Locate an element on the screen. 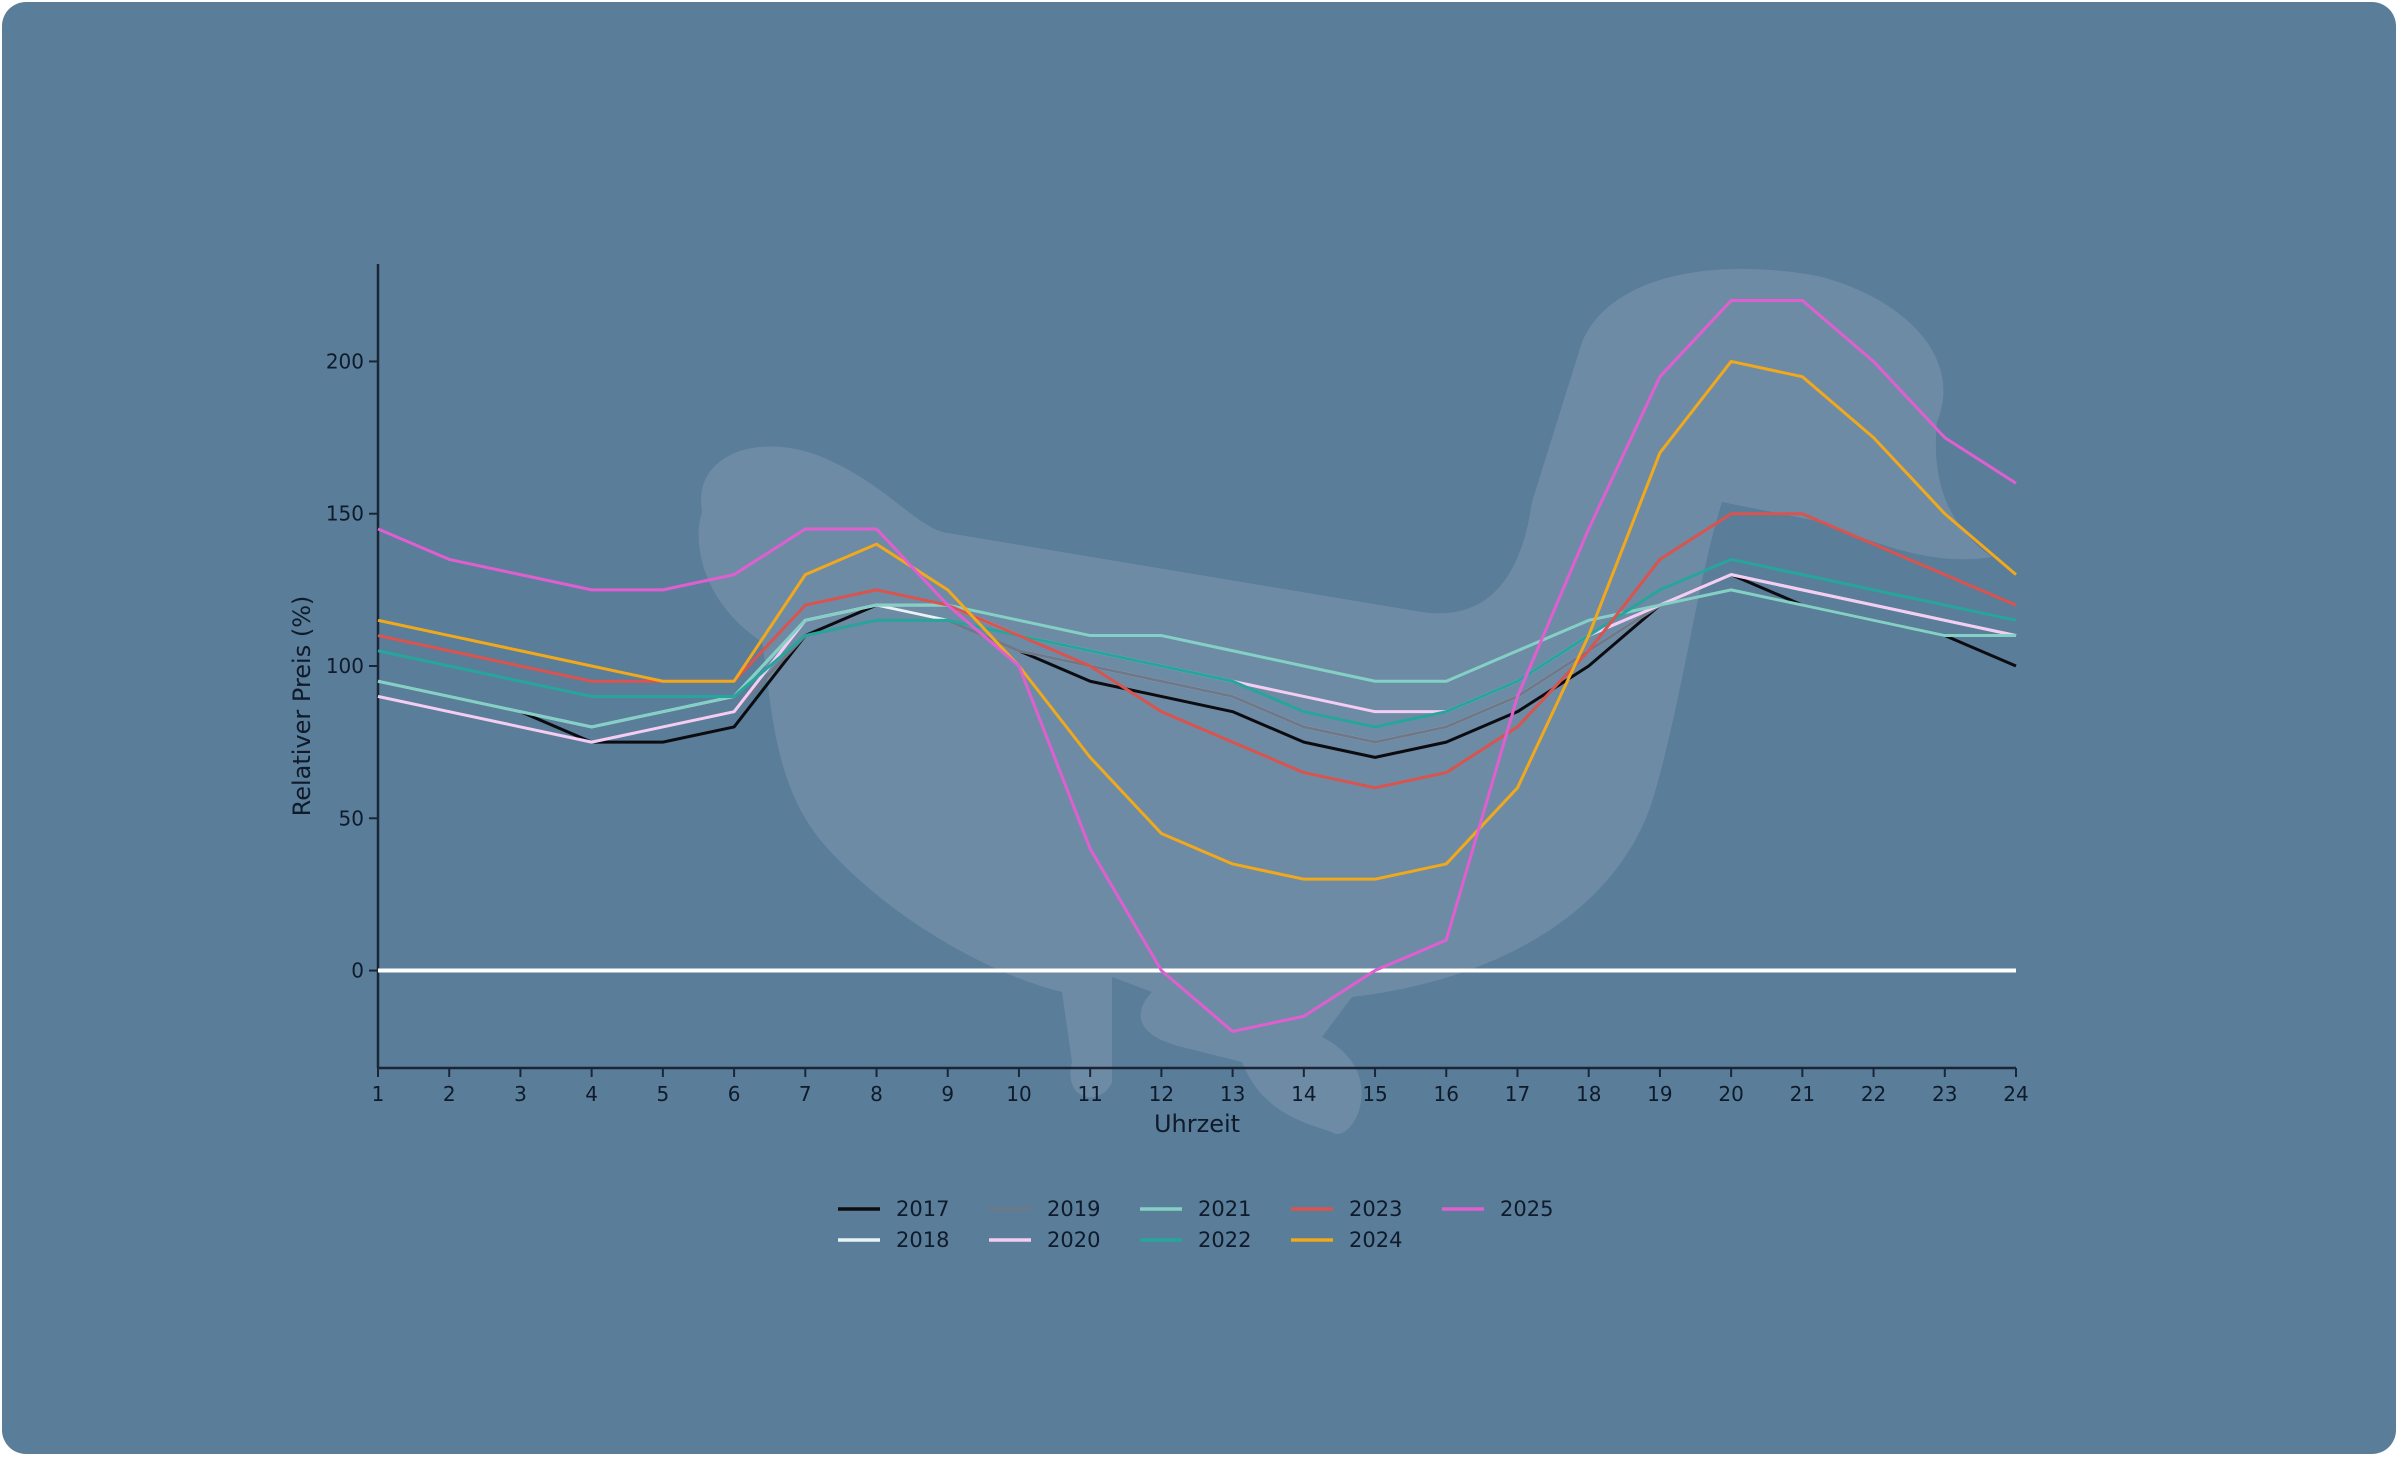 This screenshot has width=2400, height=1458. x-tick-label: 12 is located at coordinates (1161, 1094).